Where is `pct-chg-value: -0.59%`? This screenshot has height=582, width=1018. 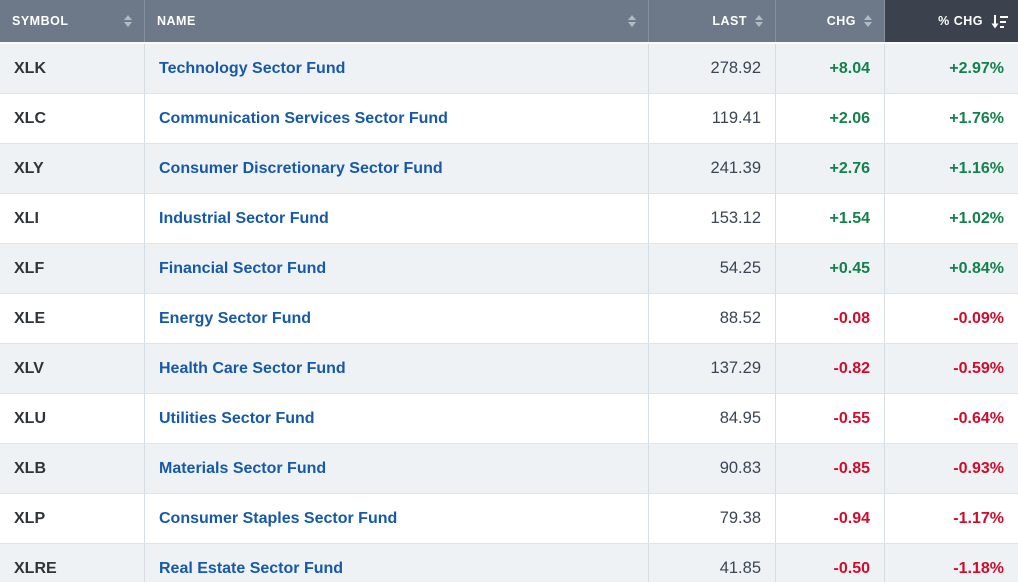
pct-chg-value: -0.59% is located at coordinates (978, 368).